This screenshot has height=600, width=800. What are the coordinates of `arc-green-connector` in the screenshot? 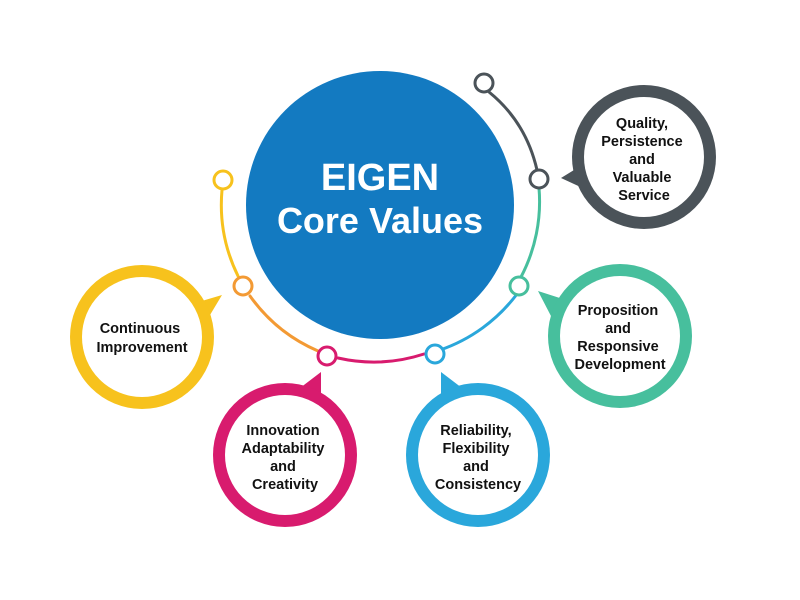 It's located at (530, 232).